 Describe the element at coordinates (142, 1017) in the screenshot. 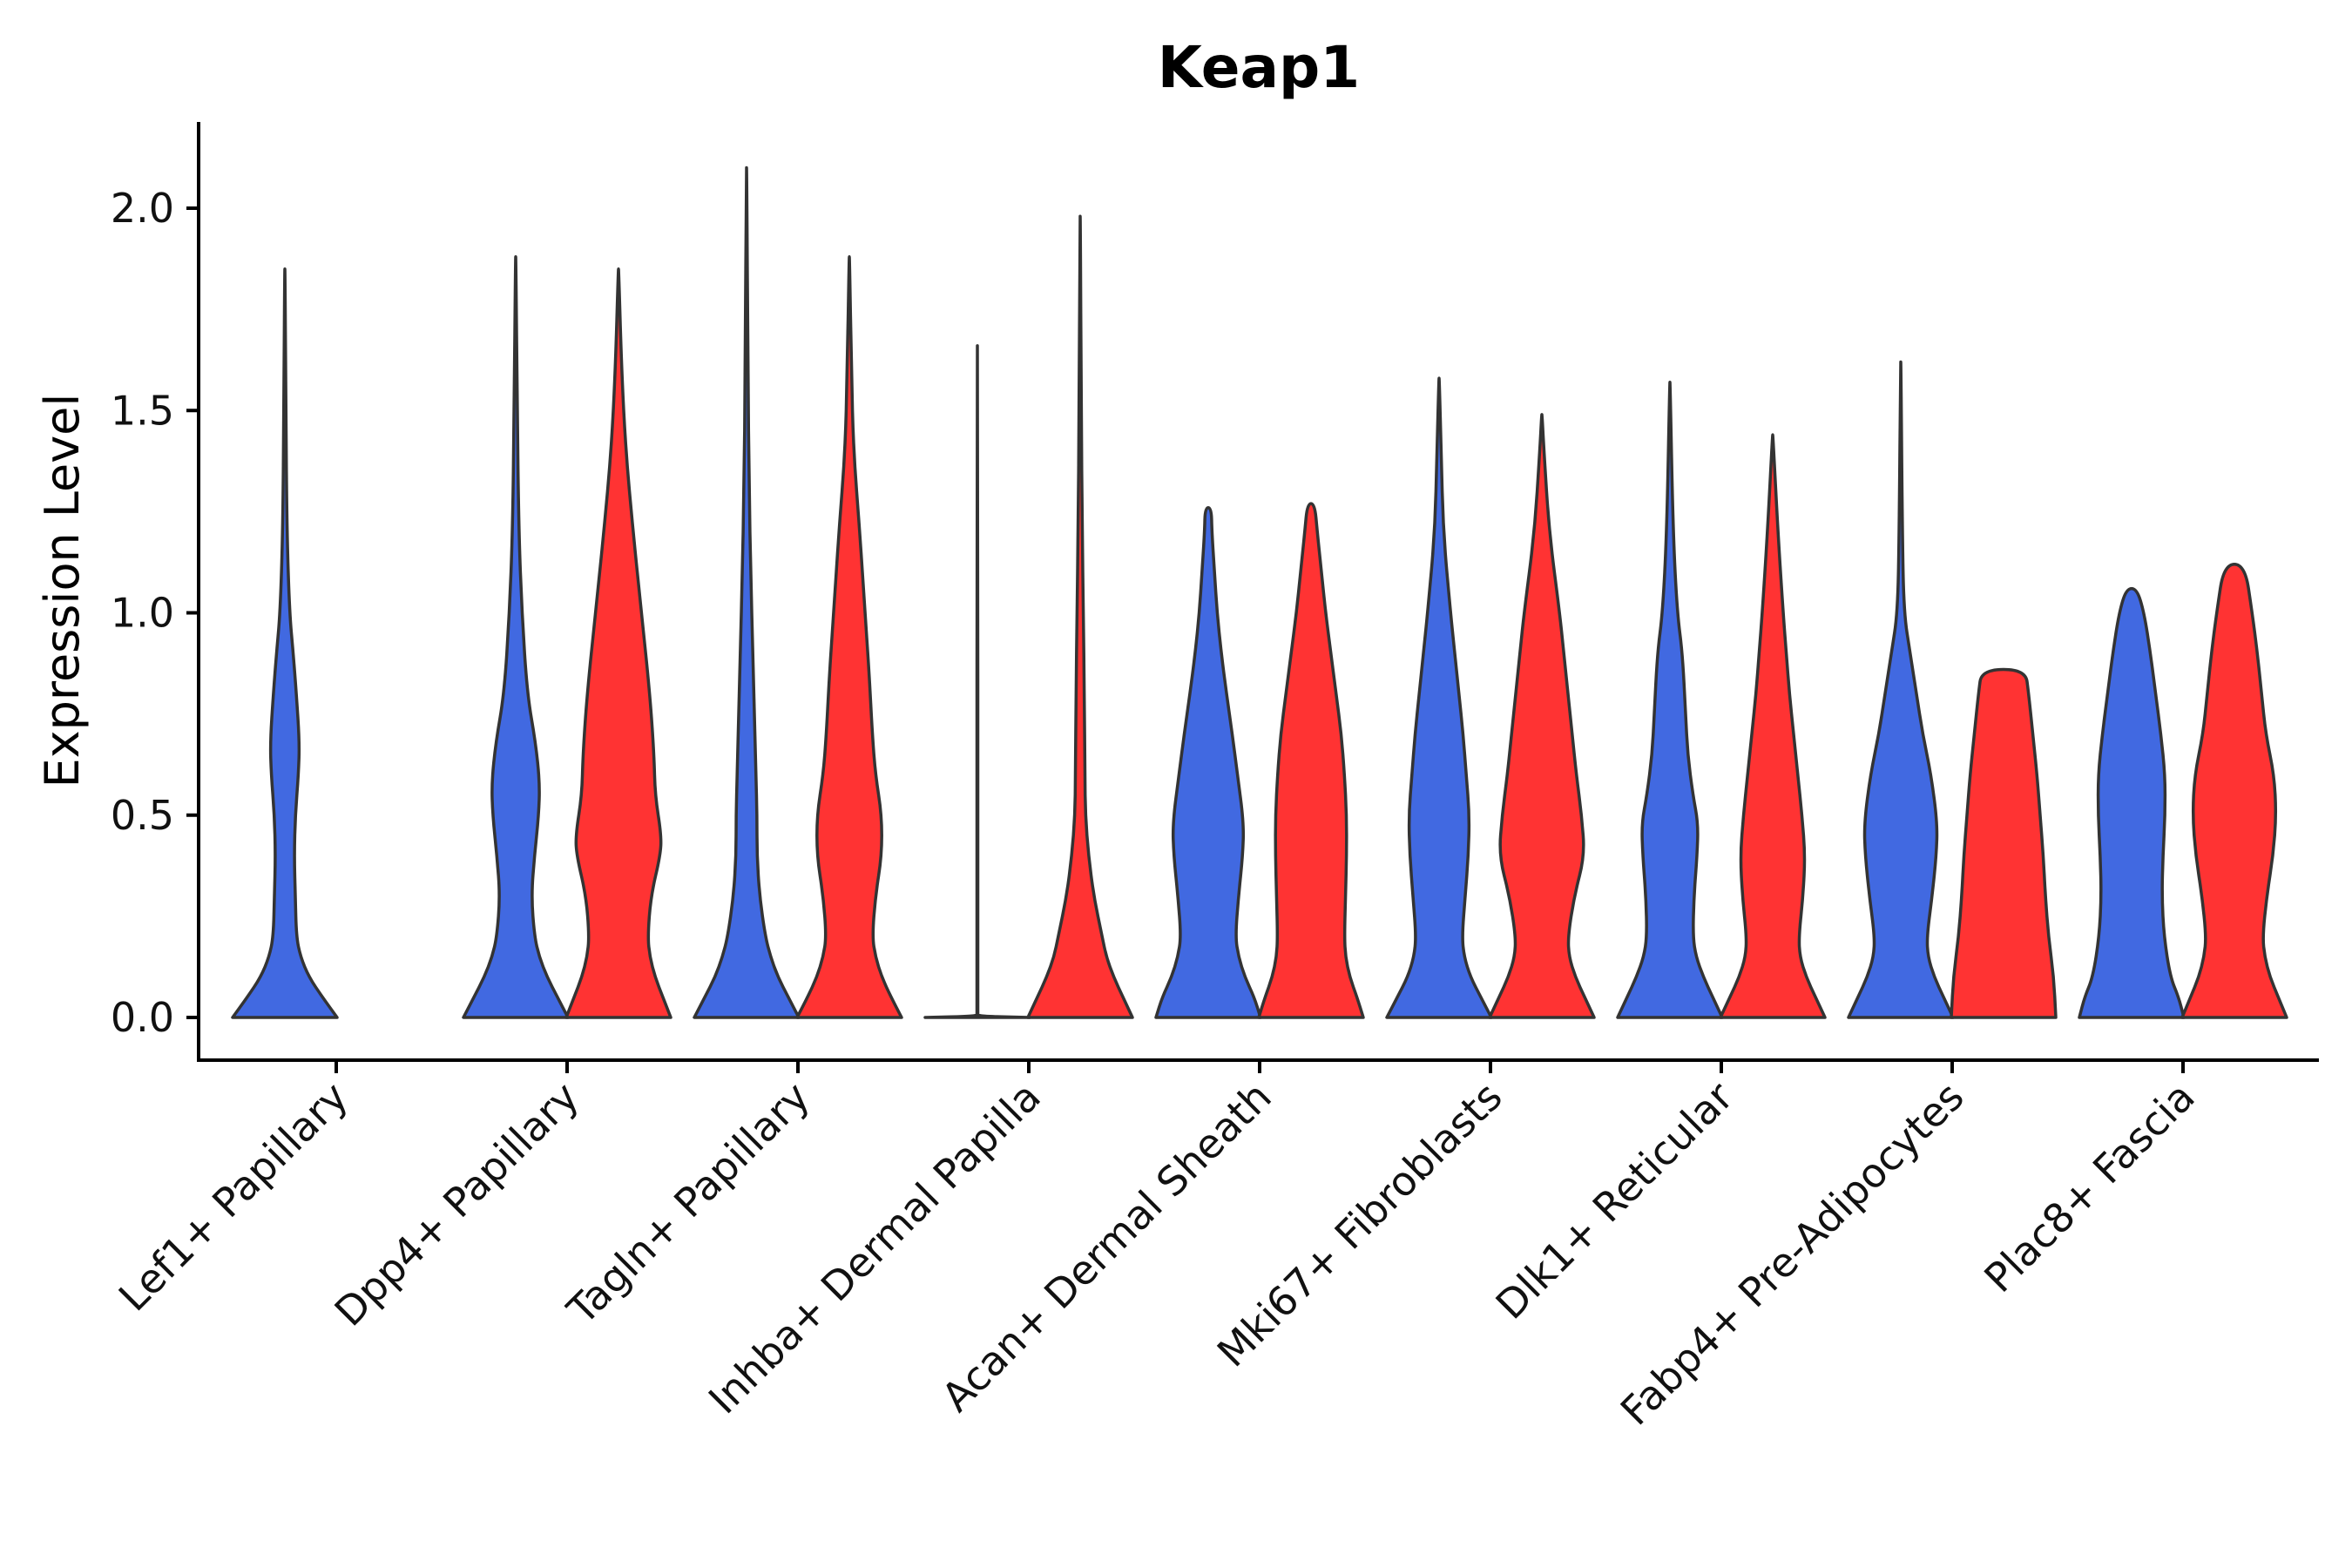

I see `y-tick-label: 0.0` at that location.